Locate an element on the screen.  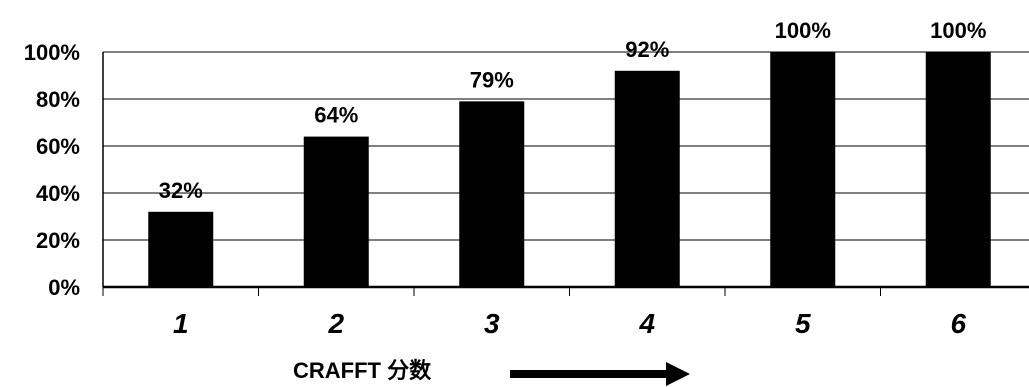
x-category-label: 3 is located at coordinates (492, 323).